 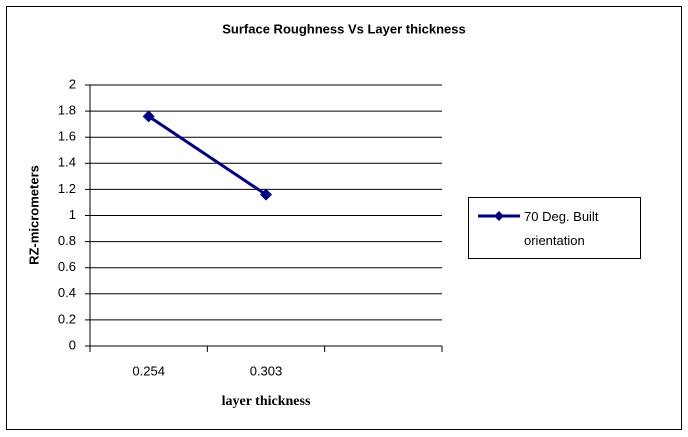 What do you see at coordinates (33, 215) in the screenshot?
I see `y-axis-title: RZ-micrometers` at bounding box center [33, 215].